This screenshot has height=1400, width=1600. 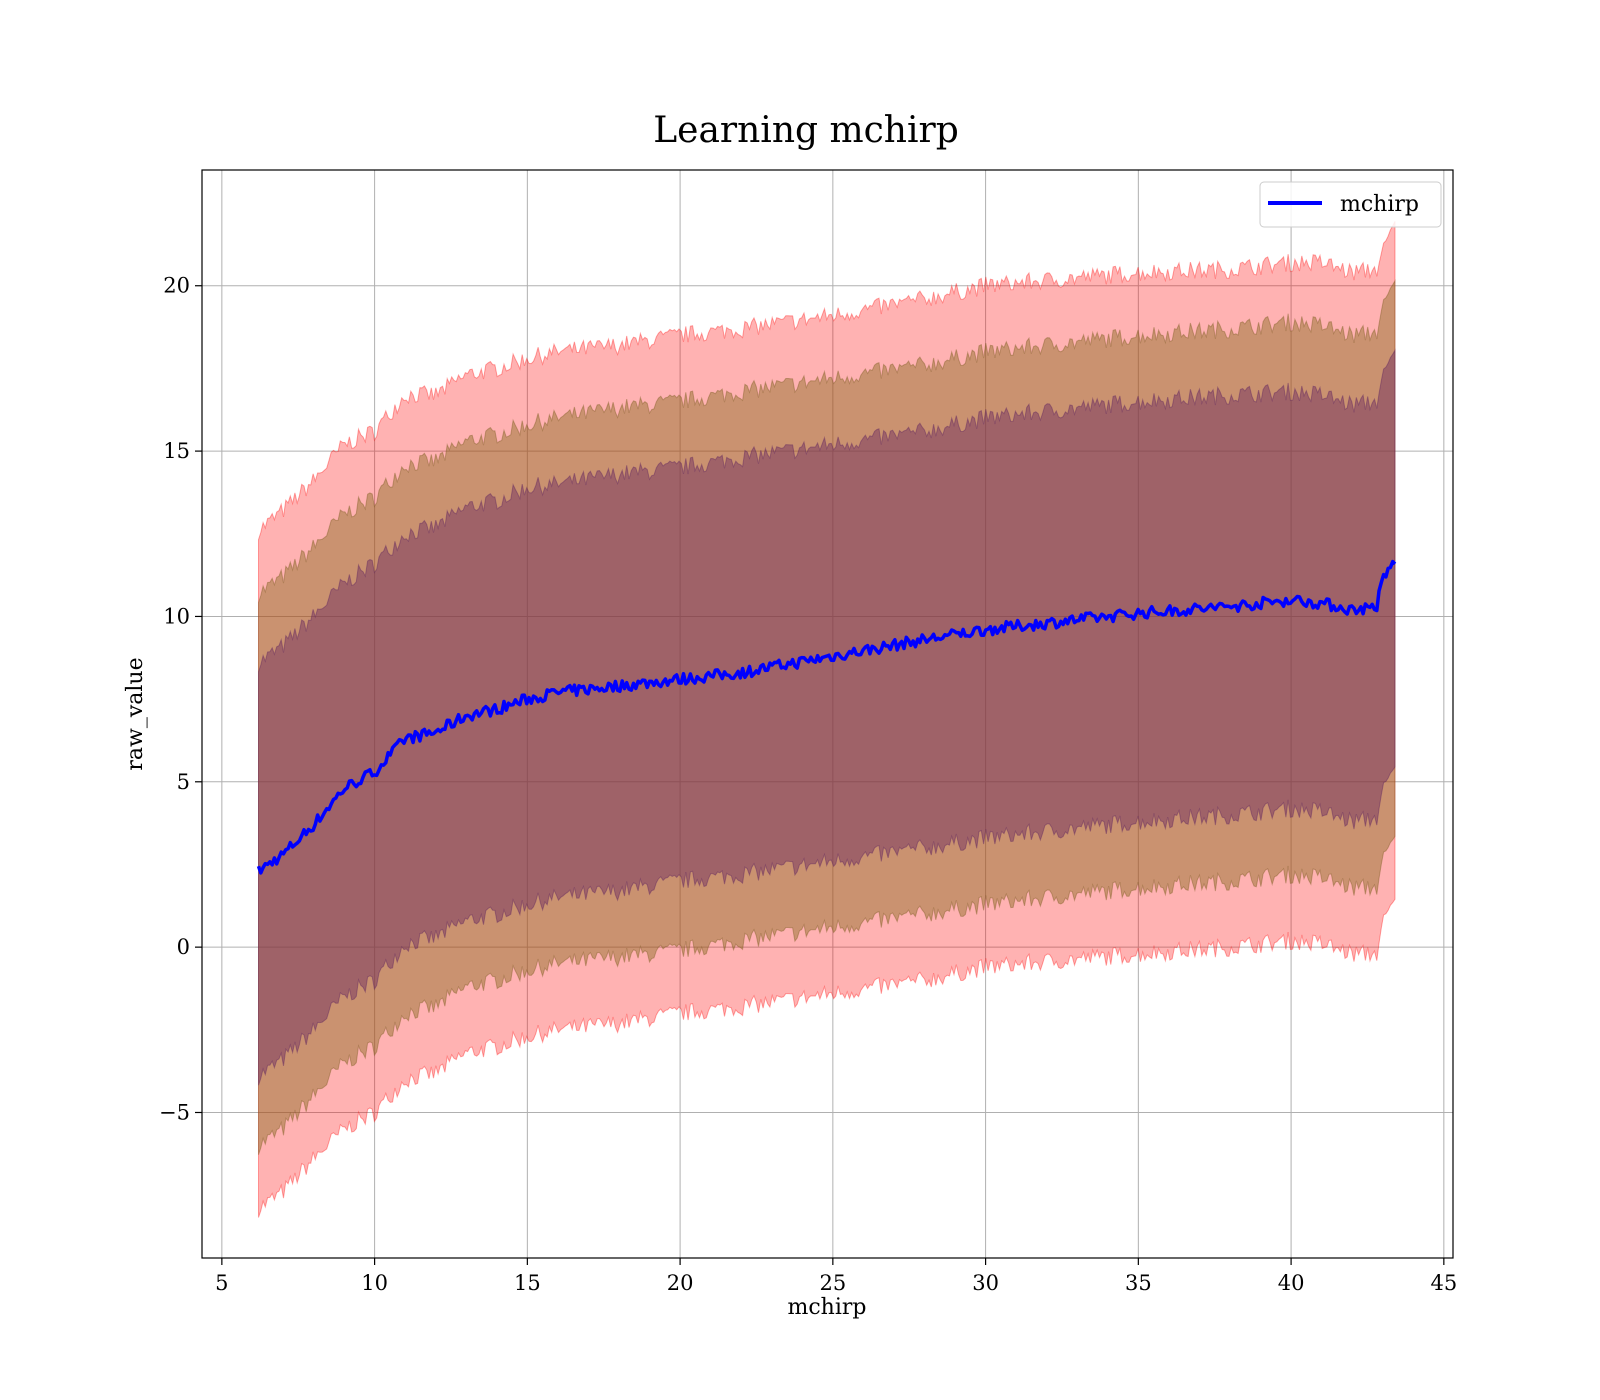 What do you see at coordinates (135, 713) in the screenshot?
I see `y-axis-label: raw_value` at bounding box center [135, 713].